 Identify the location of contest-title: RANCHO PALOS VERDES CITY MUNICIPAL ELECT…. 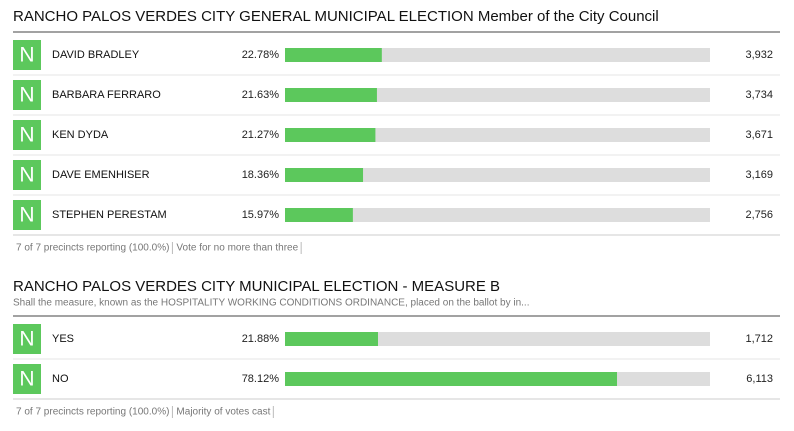
(256, 286).